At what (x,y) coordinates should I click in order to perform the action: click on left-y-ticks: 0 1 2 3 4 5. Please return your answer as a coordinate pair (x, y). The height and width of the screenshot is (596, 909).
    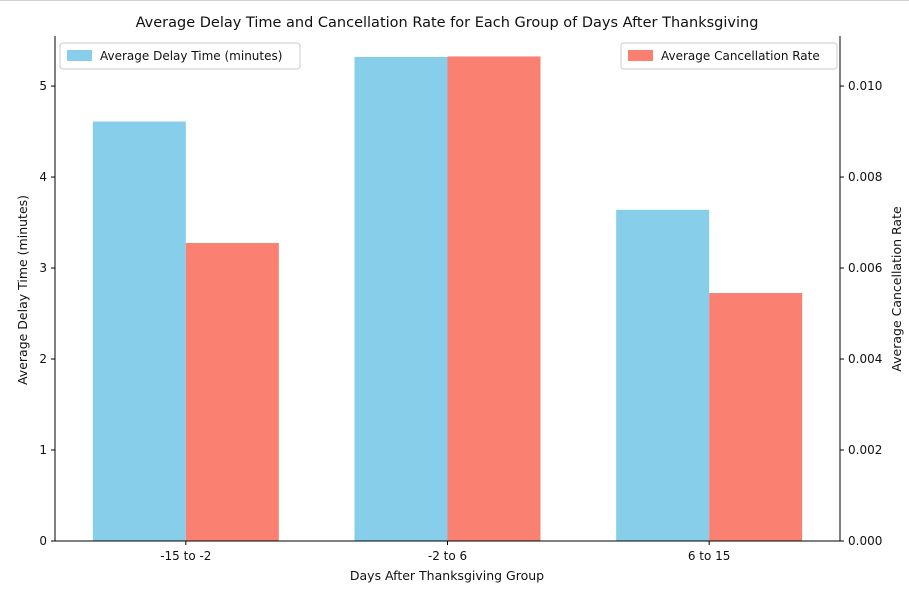
    Looking at the image, I should click on (47, 313).